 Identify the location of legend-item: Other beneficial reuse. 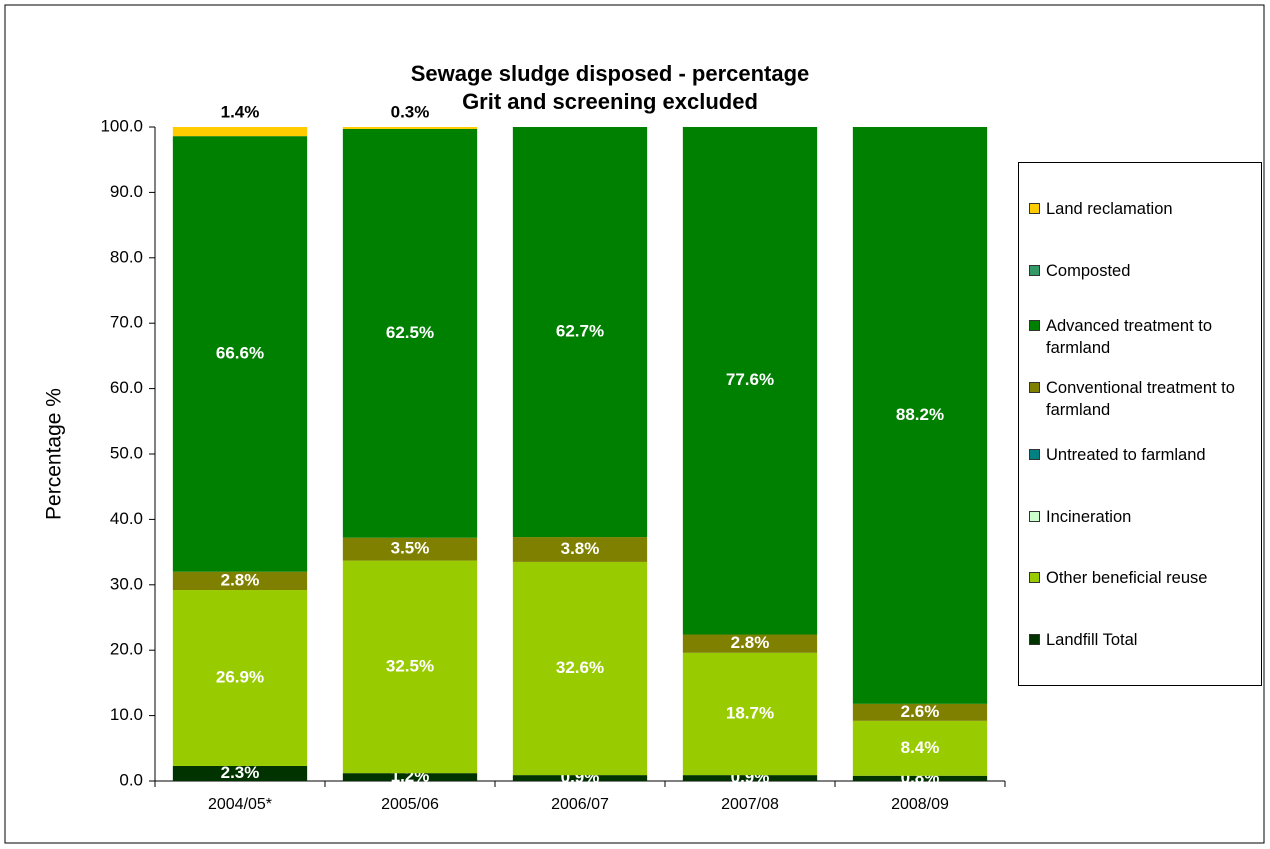
(1145, 578).